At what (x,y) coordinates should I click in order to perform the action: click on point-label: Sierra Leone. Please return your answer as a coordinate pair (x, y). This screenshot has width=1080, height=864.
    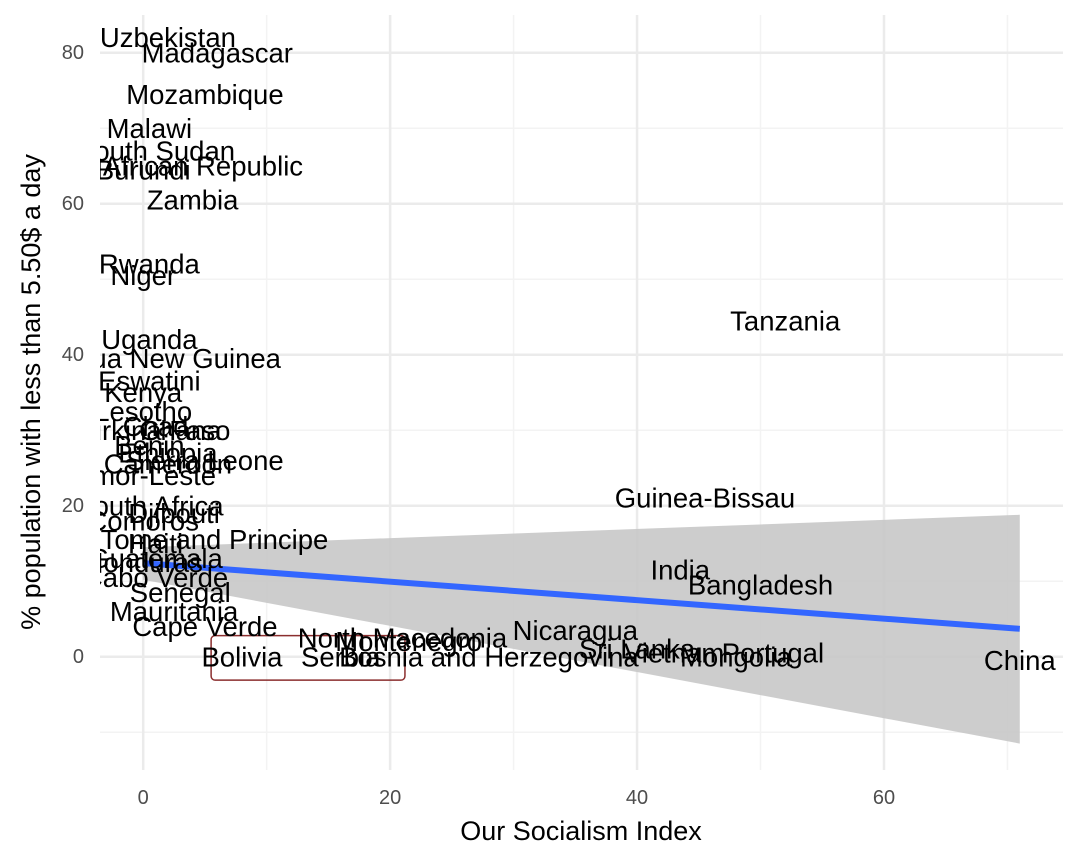
    Looking at the image, I should click on (204, 460).